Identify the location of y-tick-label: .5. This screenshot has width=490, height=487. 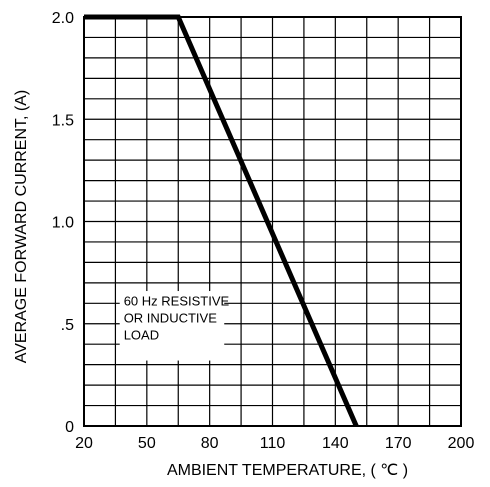
(67, 325).